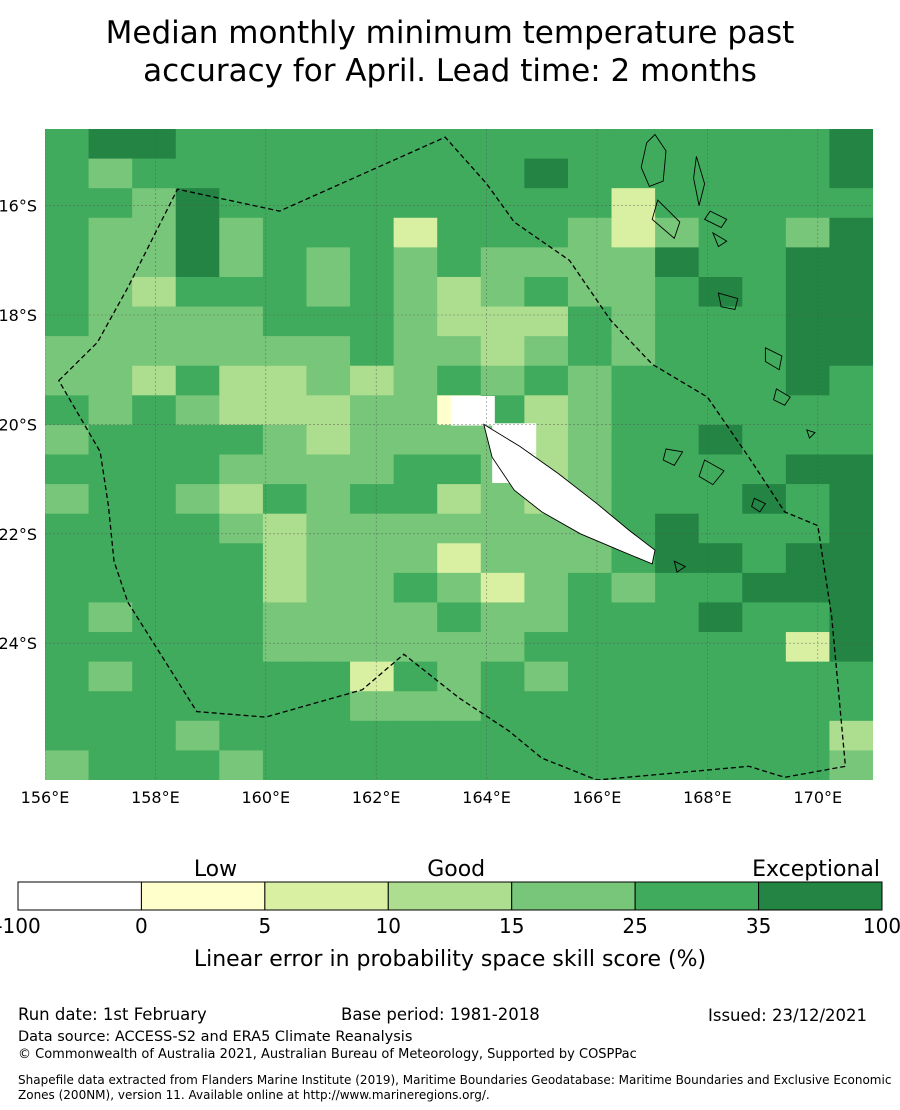 This screenshot has height=1110, width=900. Describe the element at coordinates (112, 1014) in the screenshot. I see `run-date: Run date: 1st February` at that location.